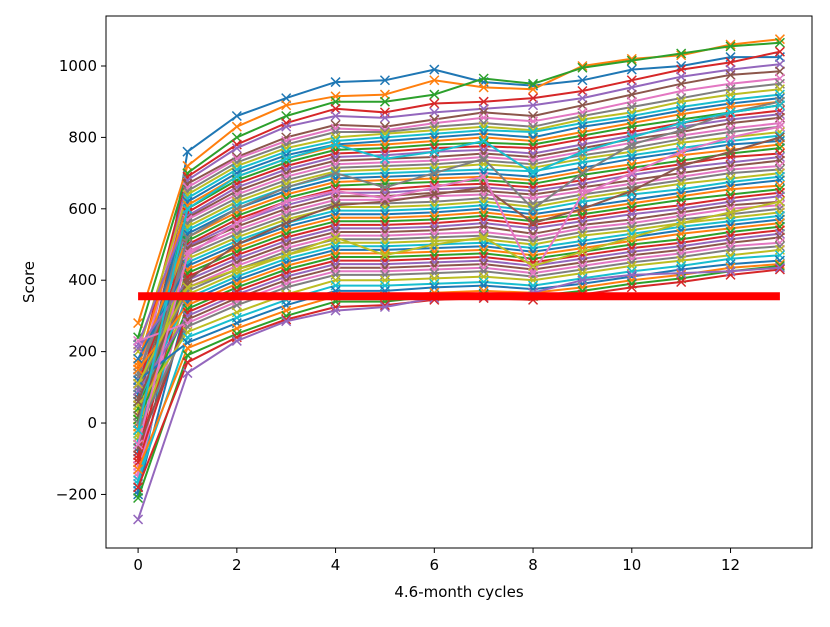  I want to click on y-tick-label: 200, so click(82, 352).